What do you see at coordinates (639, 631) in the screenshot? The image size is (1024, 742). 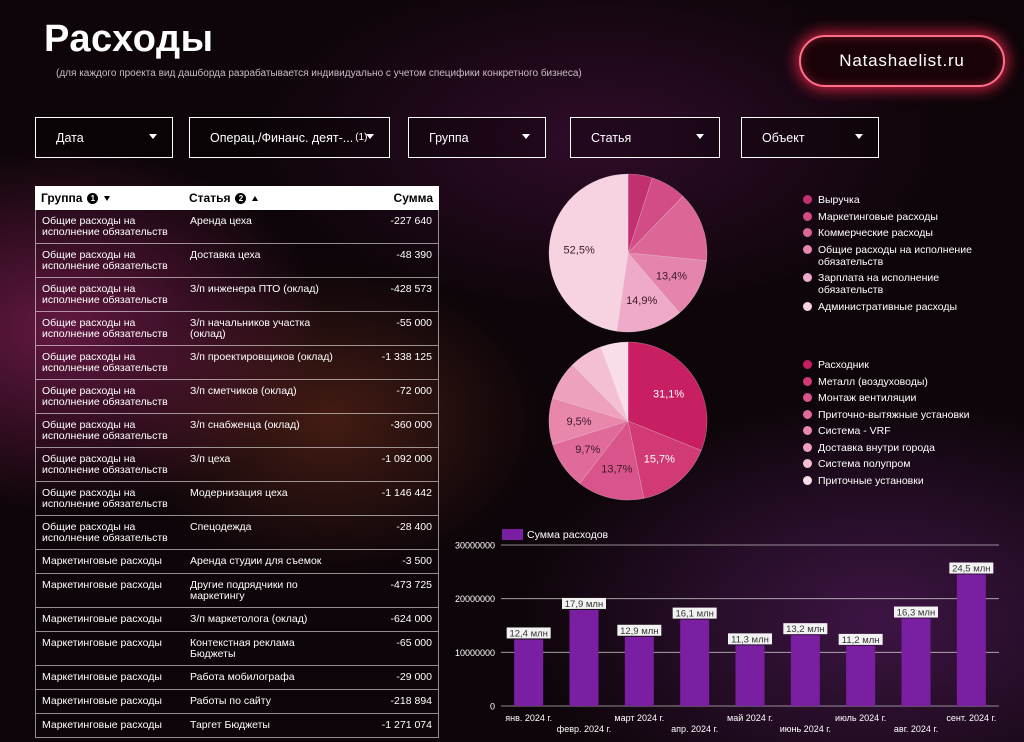 I see `bar-data-label: 12,9 млн` at bounding box center [639, 631].